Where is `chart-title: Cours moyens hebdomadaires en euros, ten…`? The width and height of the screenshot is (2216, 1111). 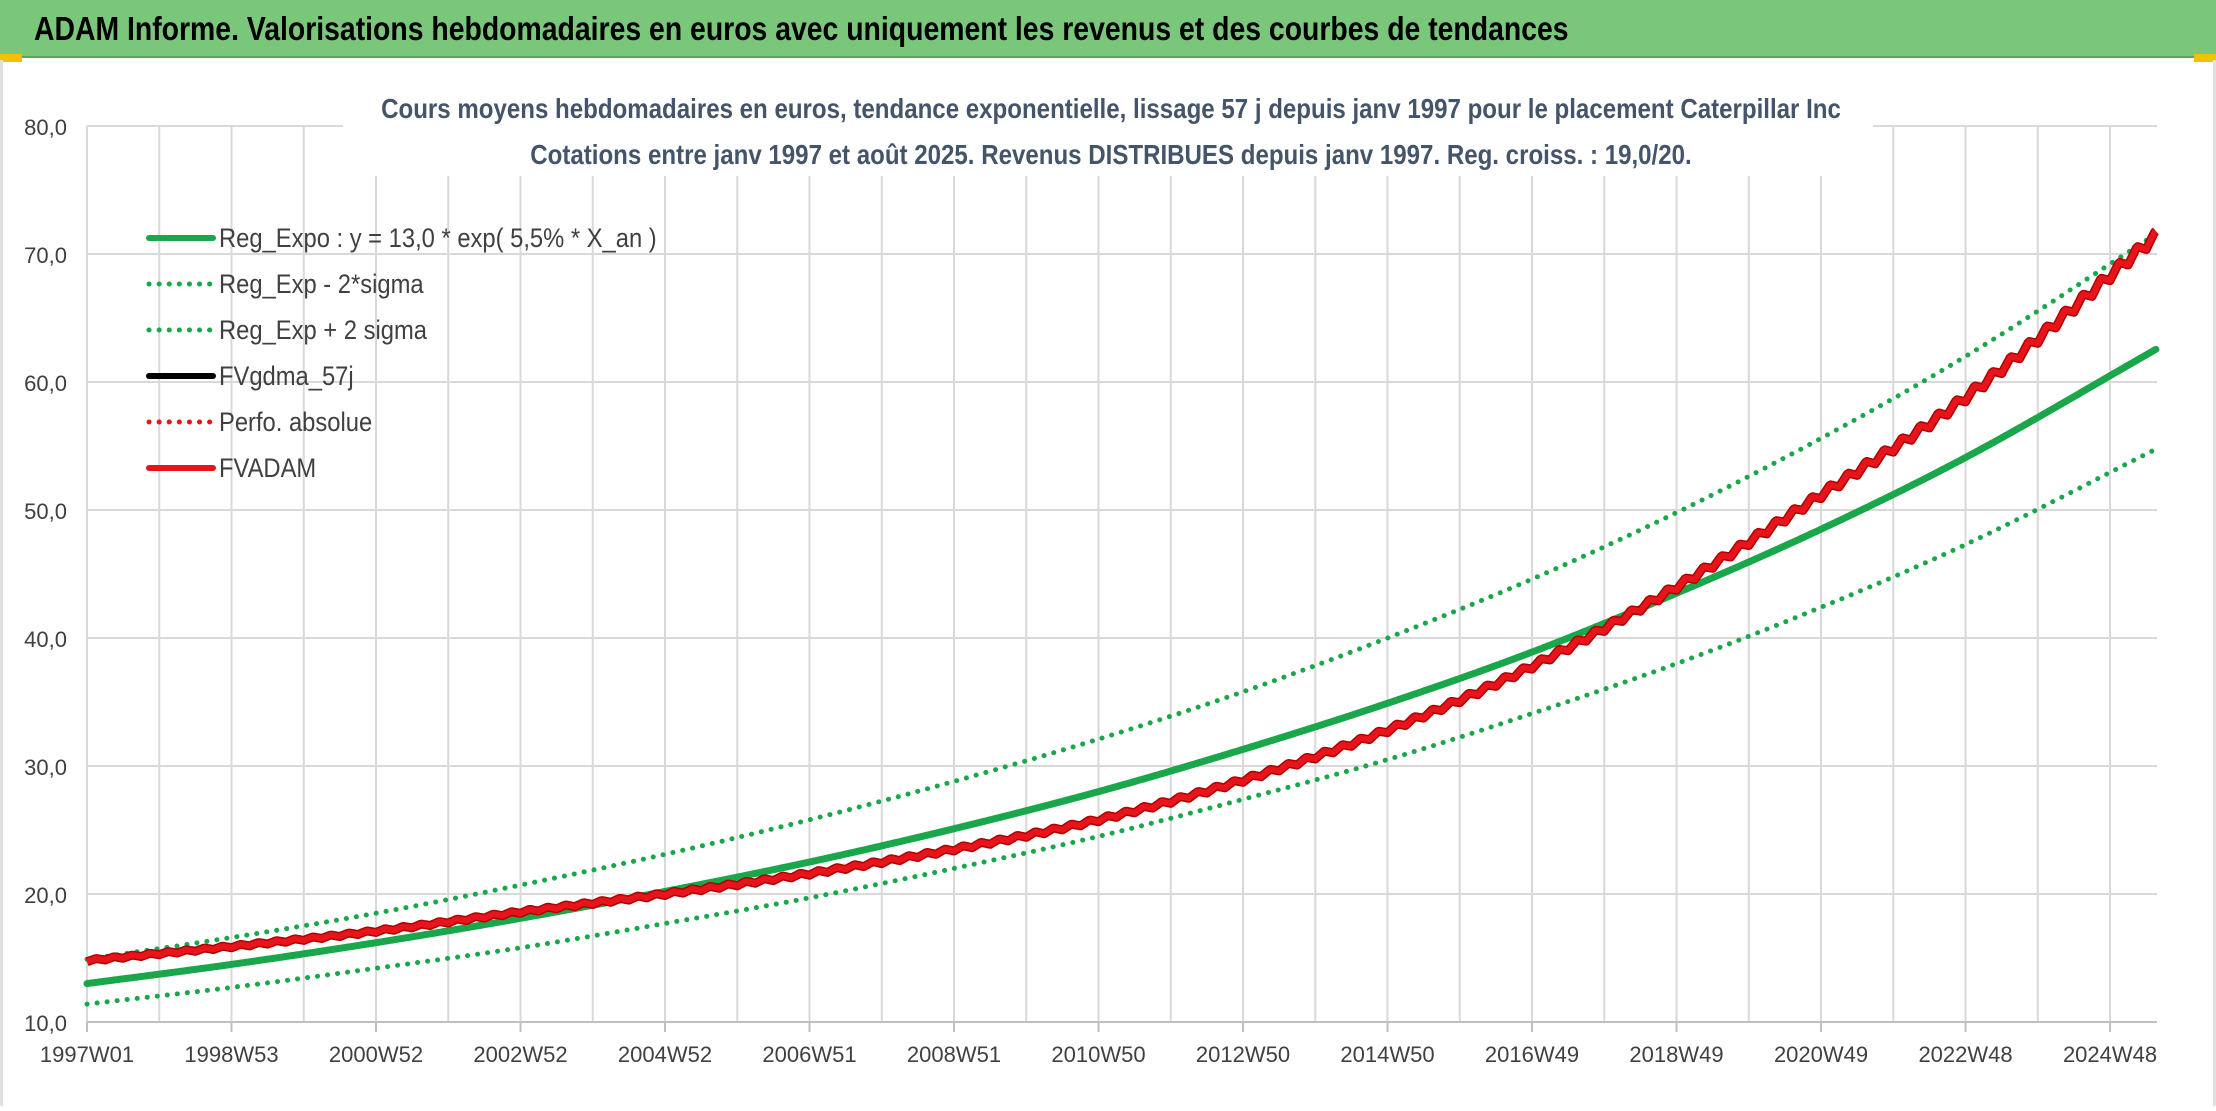
chart-title: Cours moyens hebdomadaires en euros, ten… is located at coordinates (1111, 108).